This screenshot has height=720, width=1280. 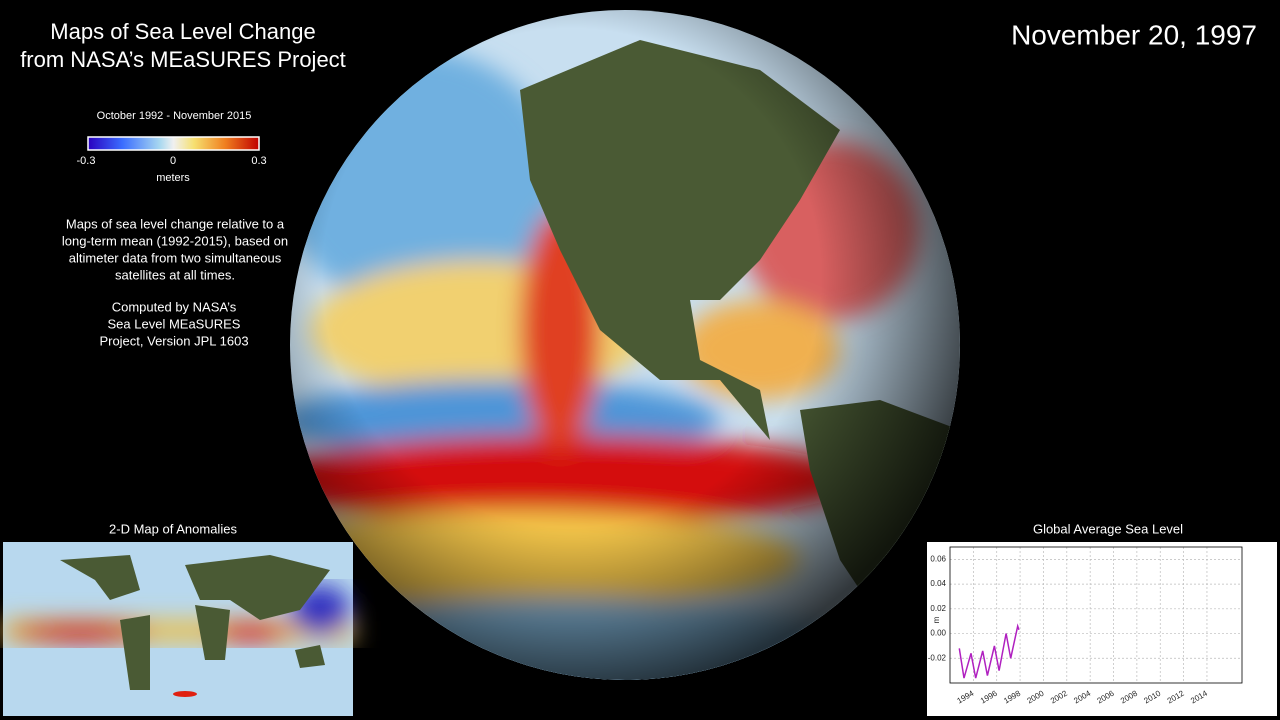 What do you see at coordinates (937, 657) in the screenshot?
I see `y-tick-label: -0.02` at bounding box center [937, 657].